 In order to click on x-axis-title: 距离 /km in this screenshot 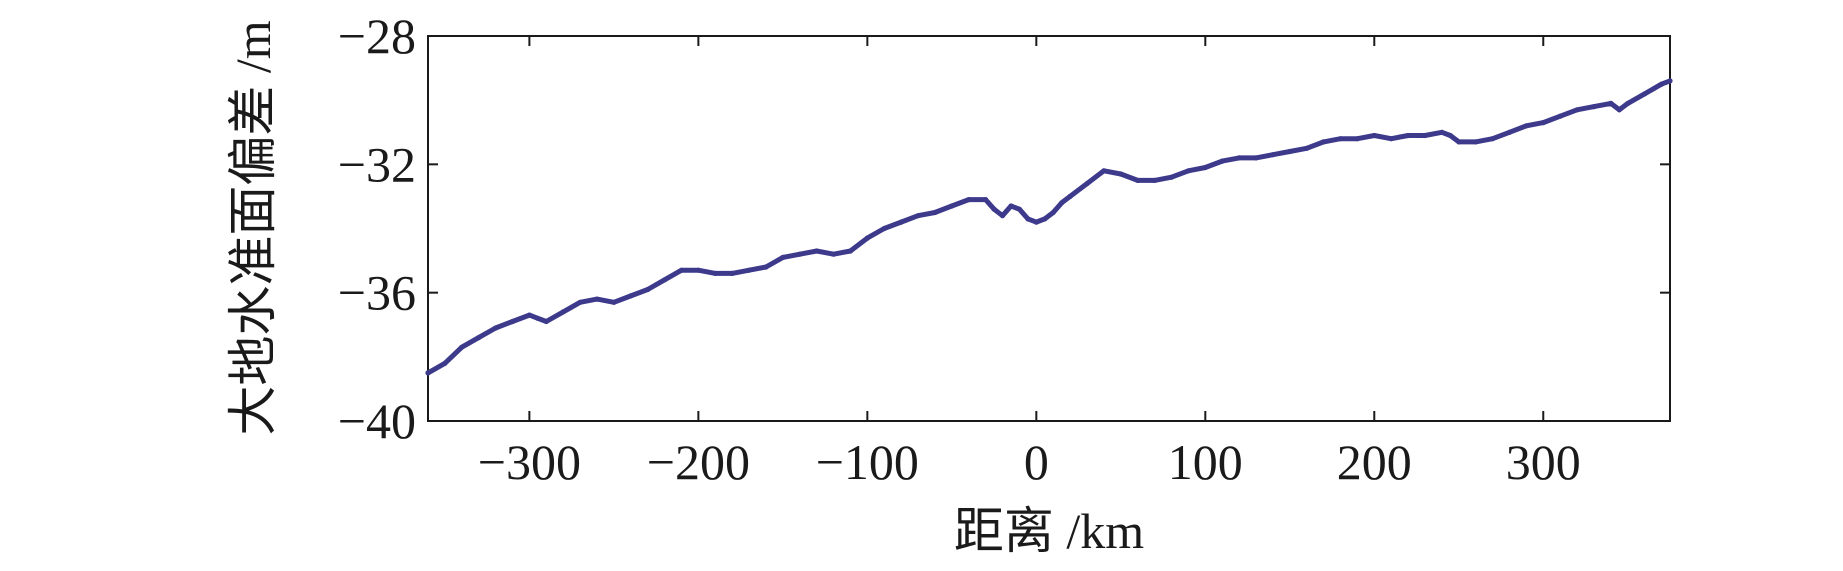, I will do `click(1049, 531)`.